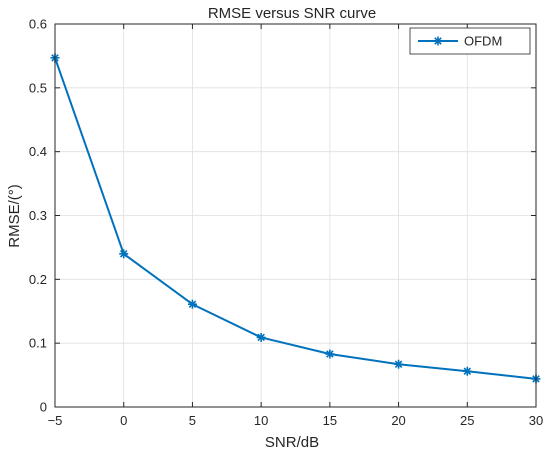 This screenshot has width=550, height=456. What do you see at coordinates (292, 442) in the screenshot?
I see `x-axis-label: SNR/dB` at bounding box center [292, 442].